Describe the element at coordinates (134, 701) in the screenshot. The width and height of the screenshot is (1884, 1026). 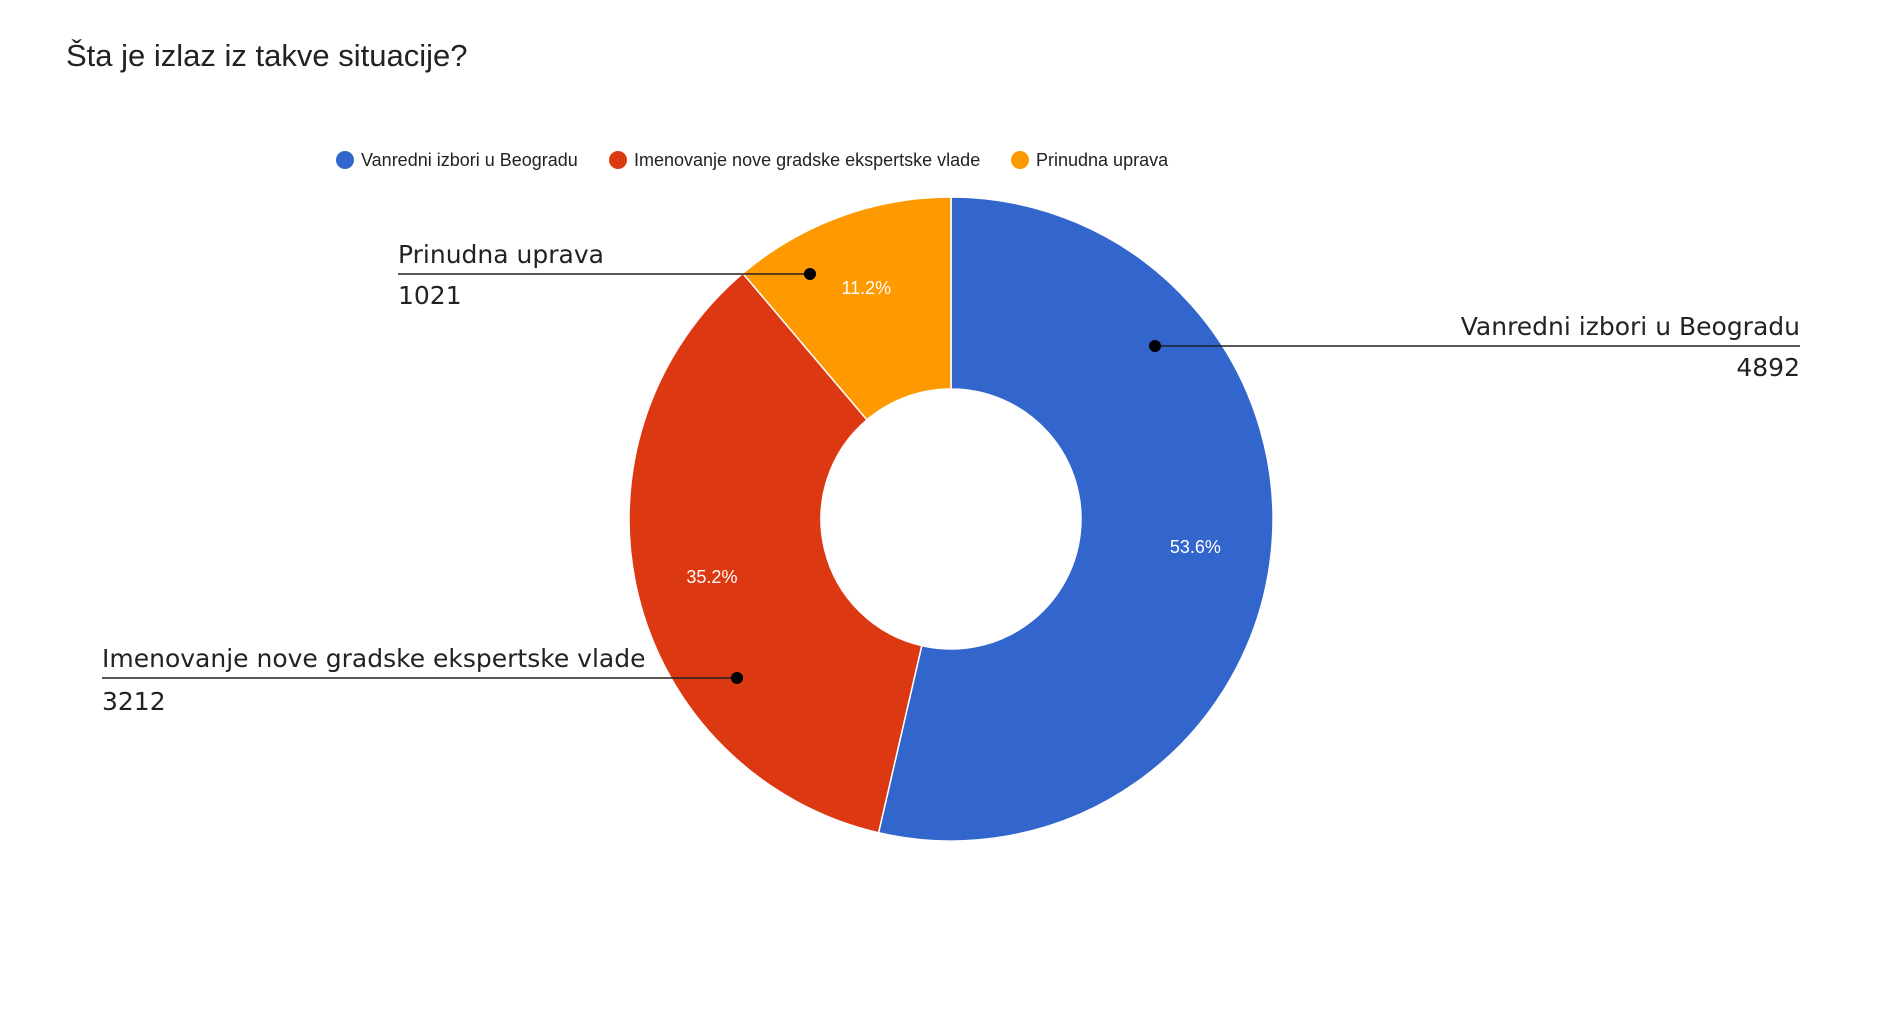
I see `callout-value-imenovanje: 3212` at that location.